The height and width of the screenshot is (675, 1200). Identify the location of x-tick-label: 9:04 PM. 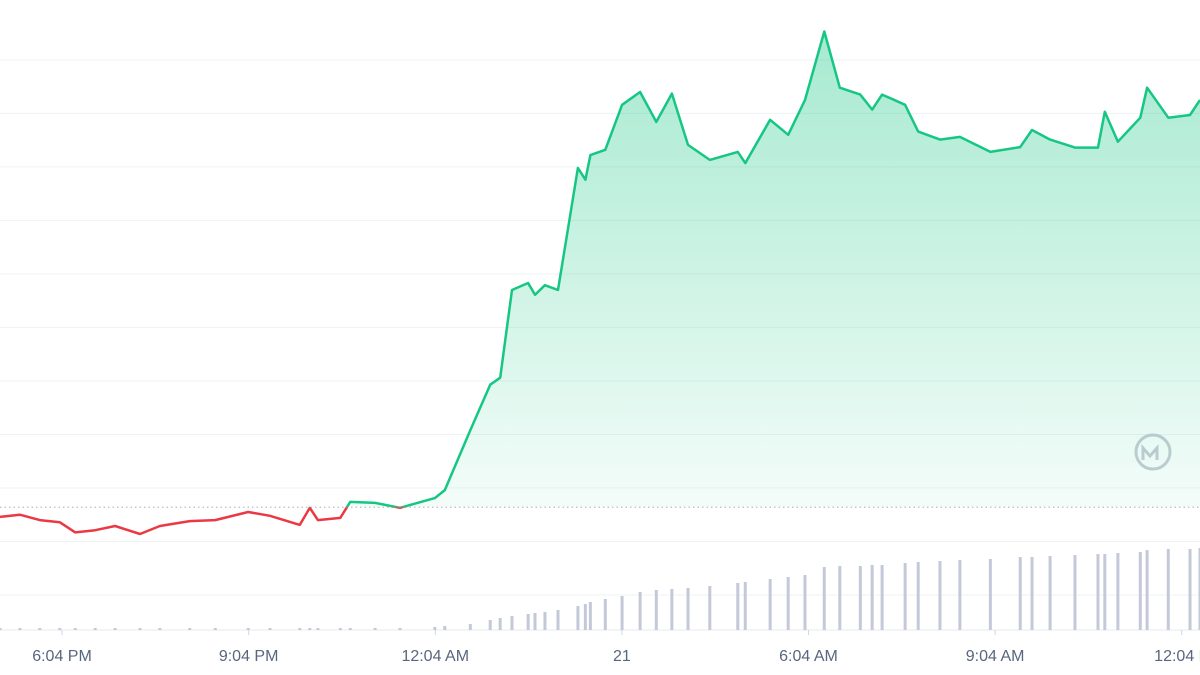
(249, 656).